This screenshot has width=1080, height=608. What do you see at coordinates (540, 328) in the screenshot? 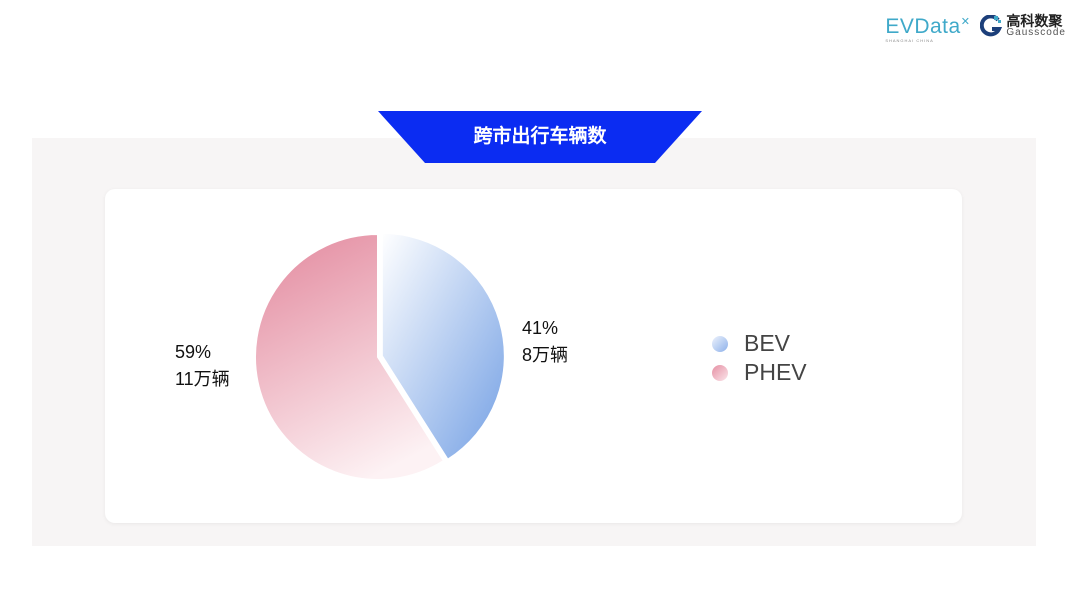
I see `bev-percent-label: 41%` at bounding box center [540, 328].